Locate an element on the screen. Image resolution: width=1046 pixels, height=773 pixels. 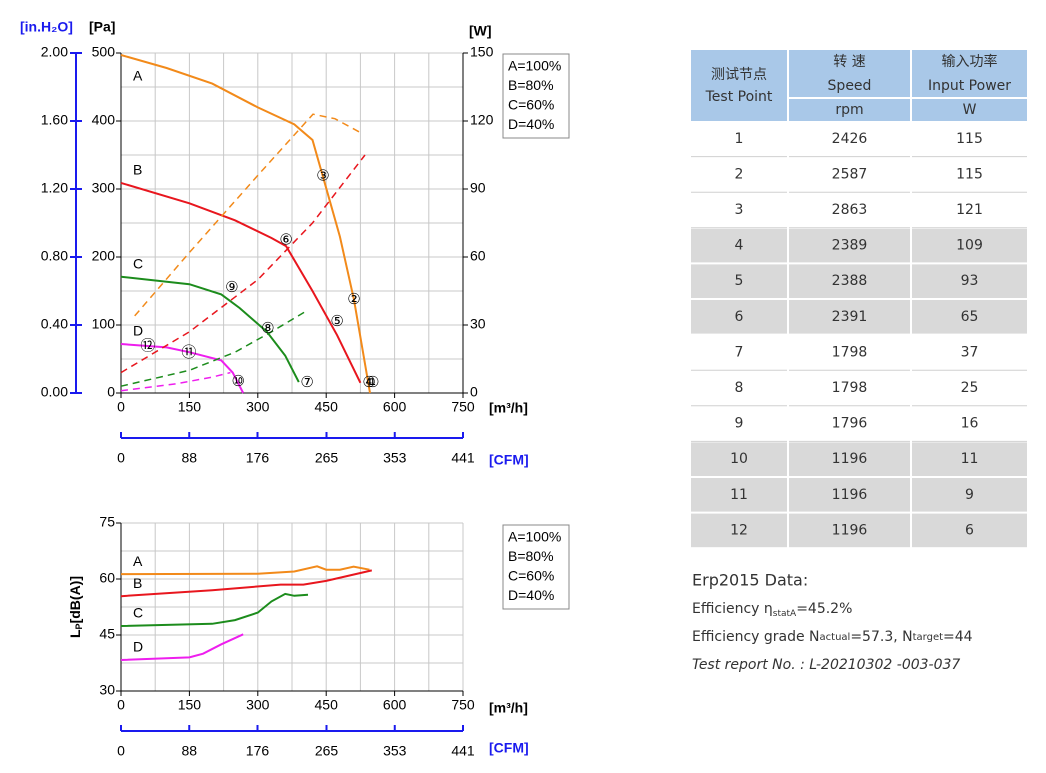
test-point-label: ④ is located at coordinates (368, 382).